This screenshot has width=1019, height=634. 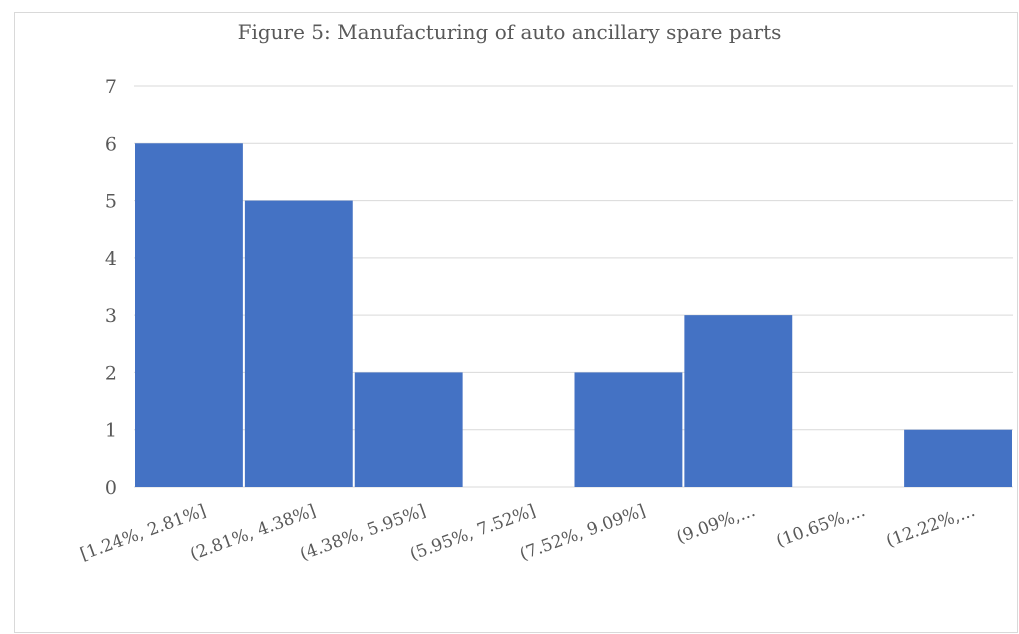 What do you see at coordinates (111, 316) in the screenshot?
I see `y-tick-label: 3` at bounding box center [111, 316].